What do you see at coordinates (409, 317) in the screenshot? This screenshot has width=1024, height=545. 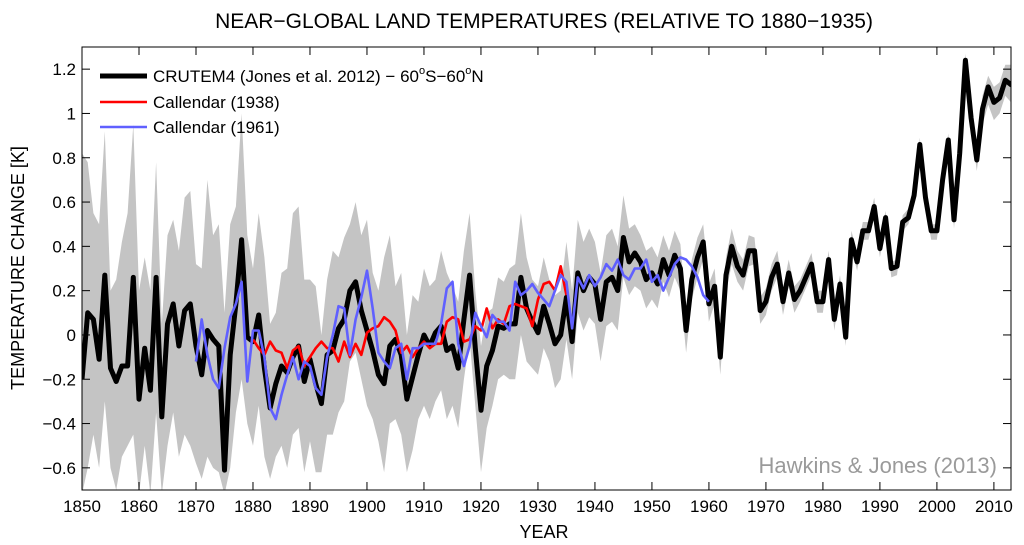 I see `series-line-callendar-1938` at bounding box center [409, 317].